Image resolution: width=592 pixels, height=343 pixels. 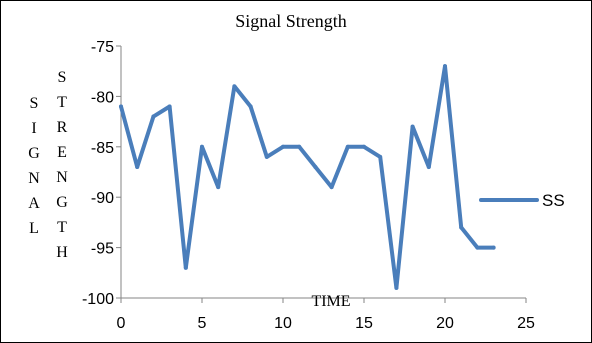 I want to click on legend: SS, so click(x=522, y=200).